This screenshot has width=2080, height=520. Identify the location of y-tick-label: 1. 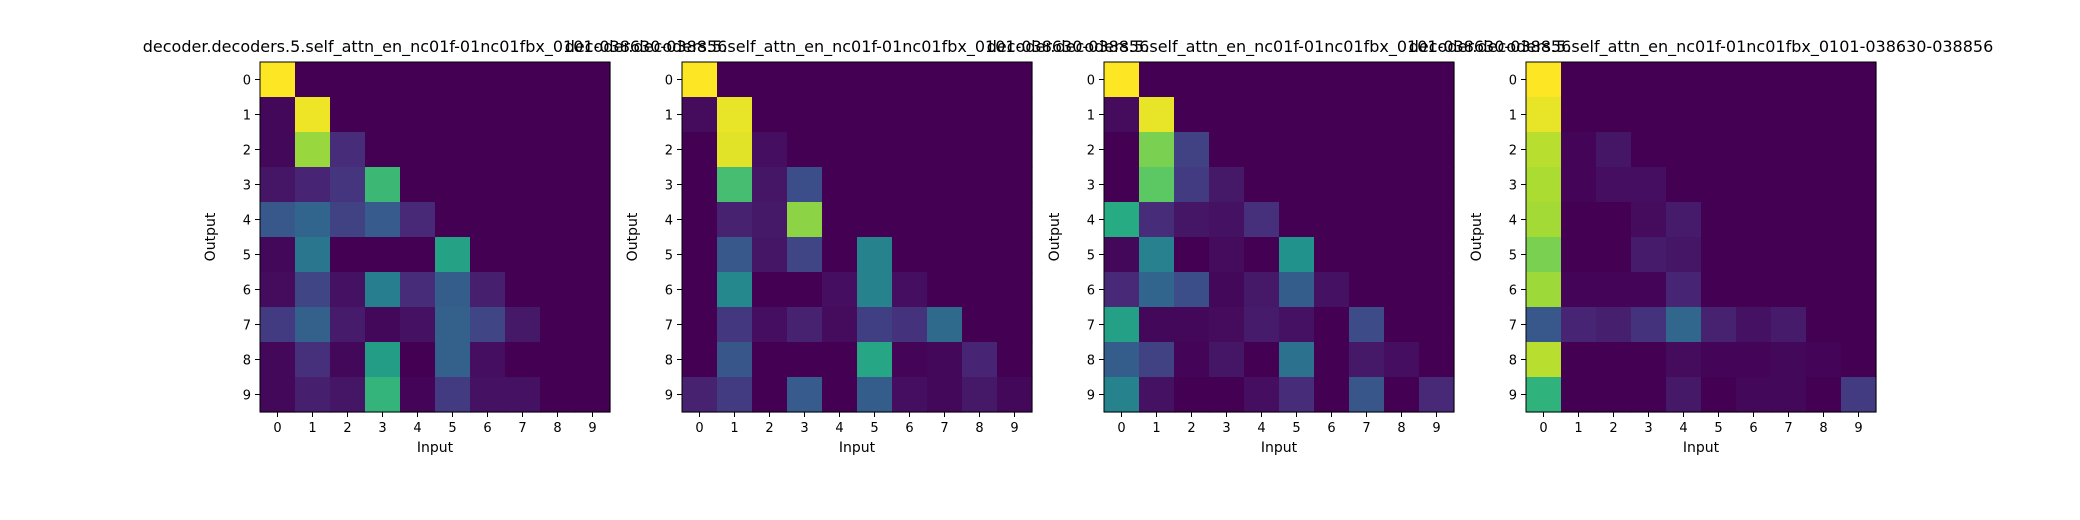
(1513, 116).